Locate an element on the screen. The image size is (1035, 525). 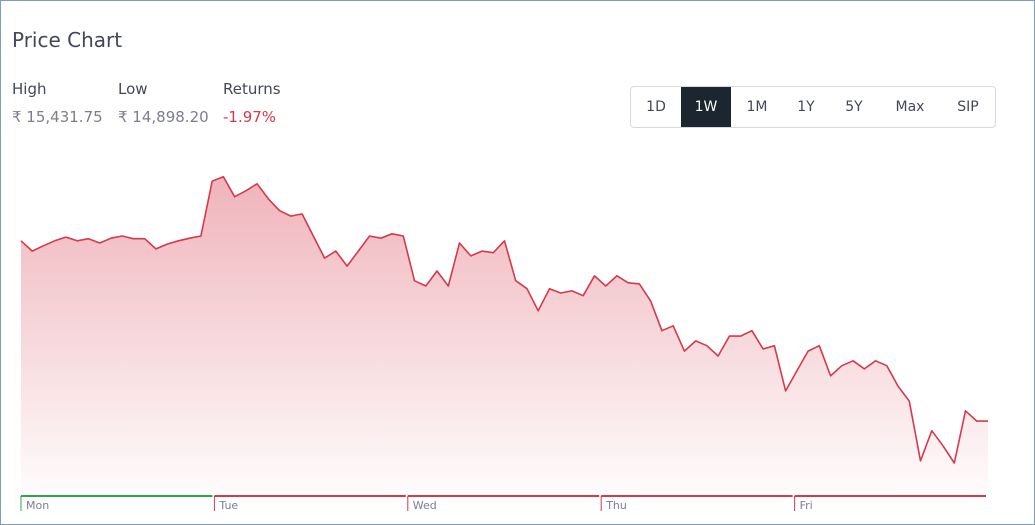
range-button: 5Y is located at coordinates (854, 107).